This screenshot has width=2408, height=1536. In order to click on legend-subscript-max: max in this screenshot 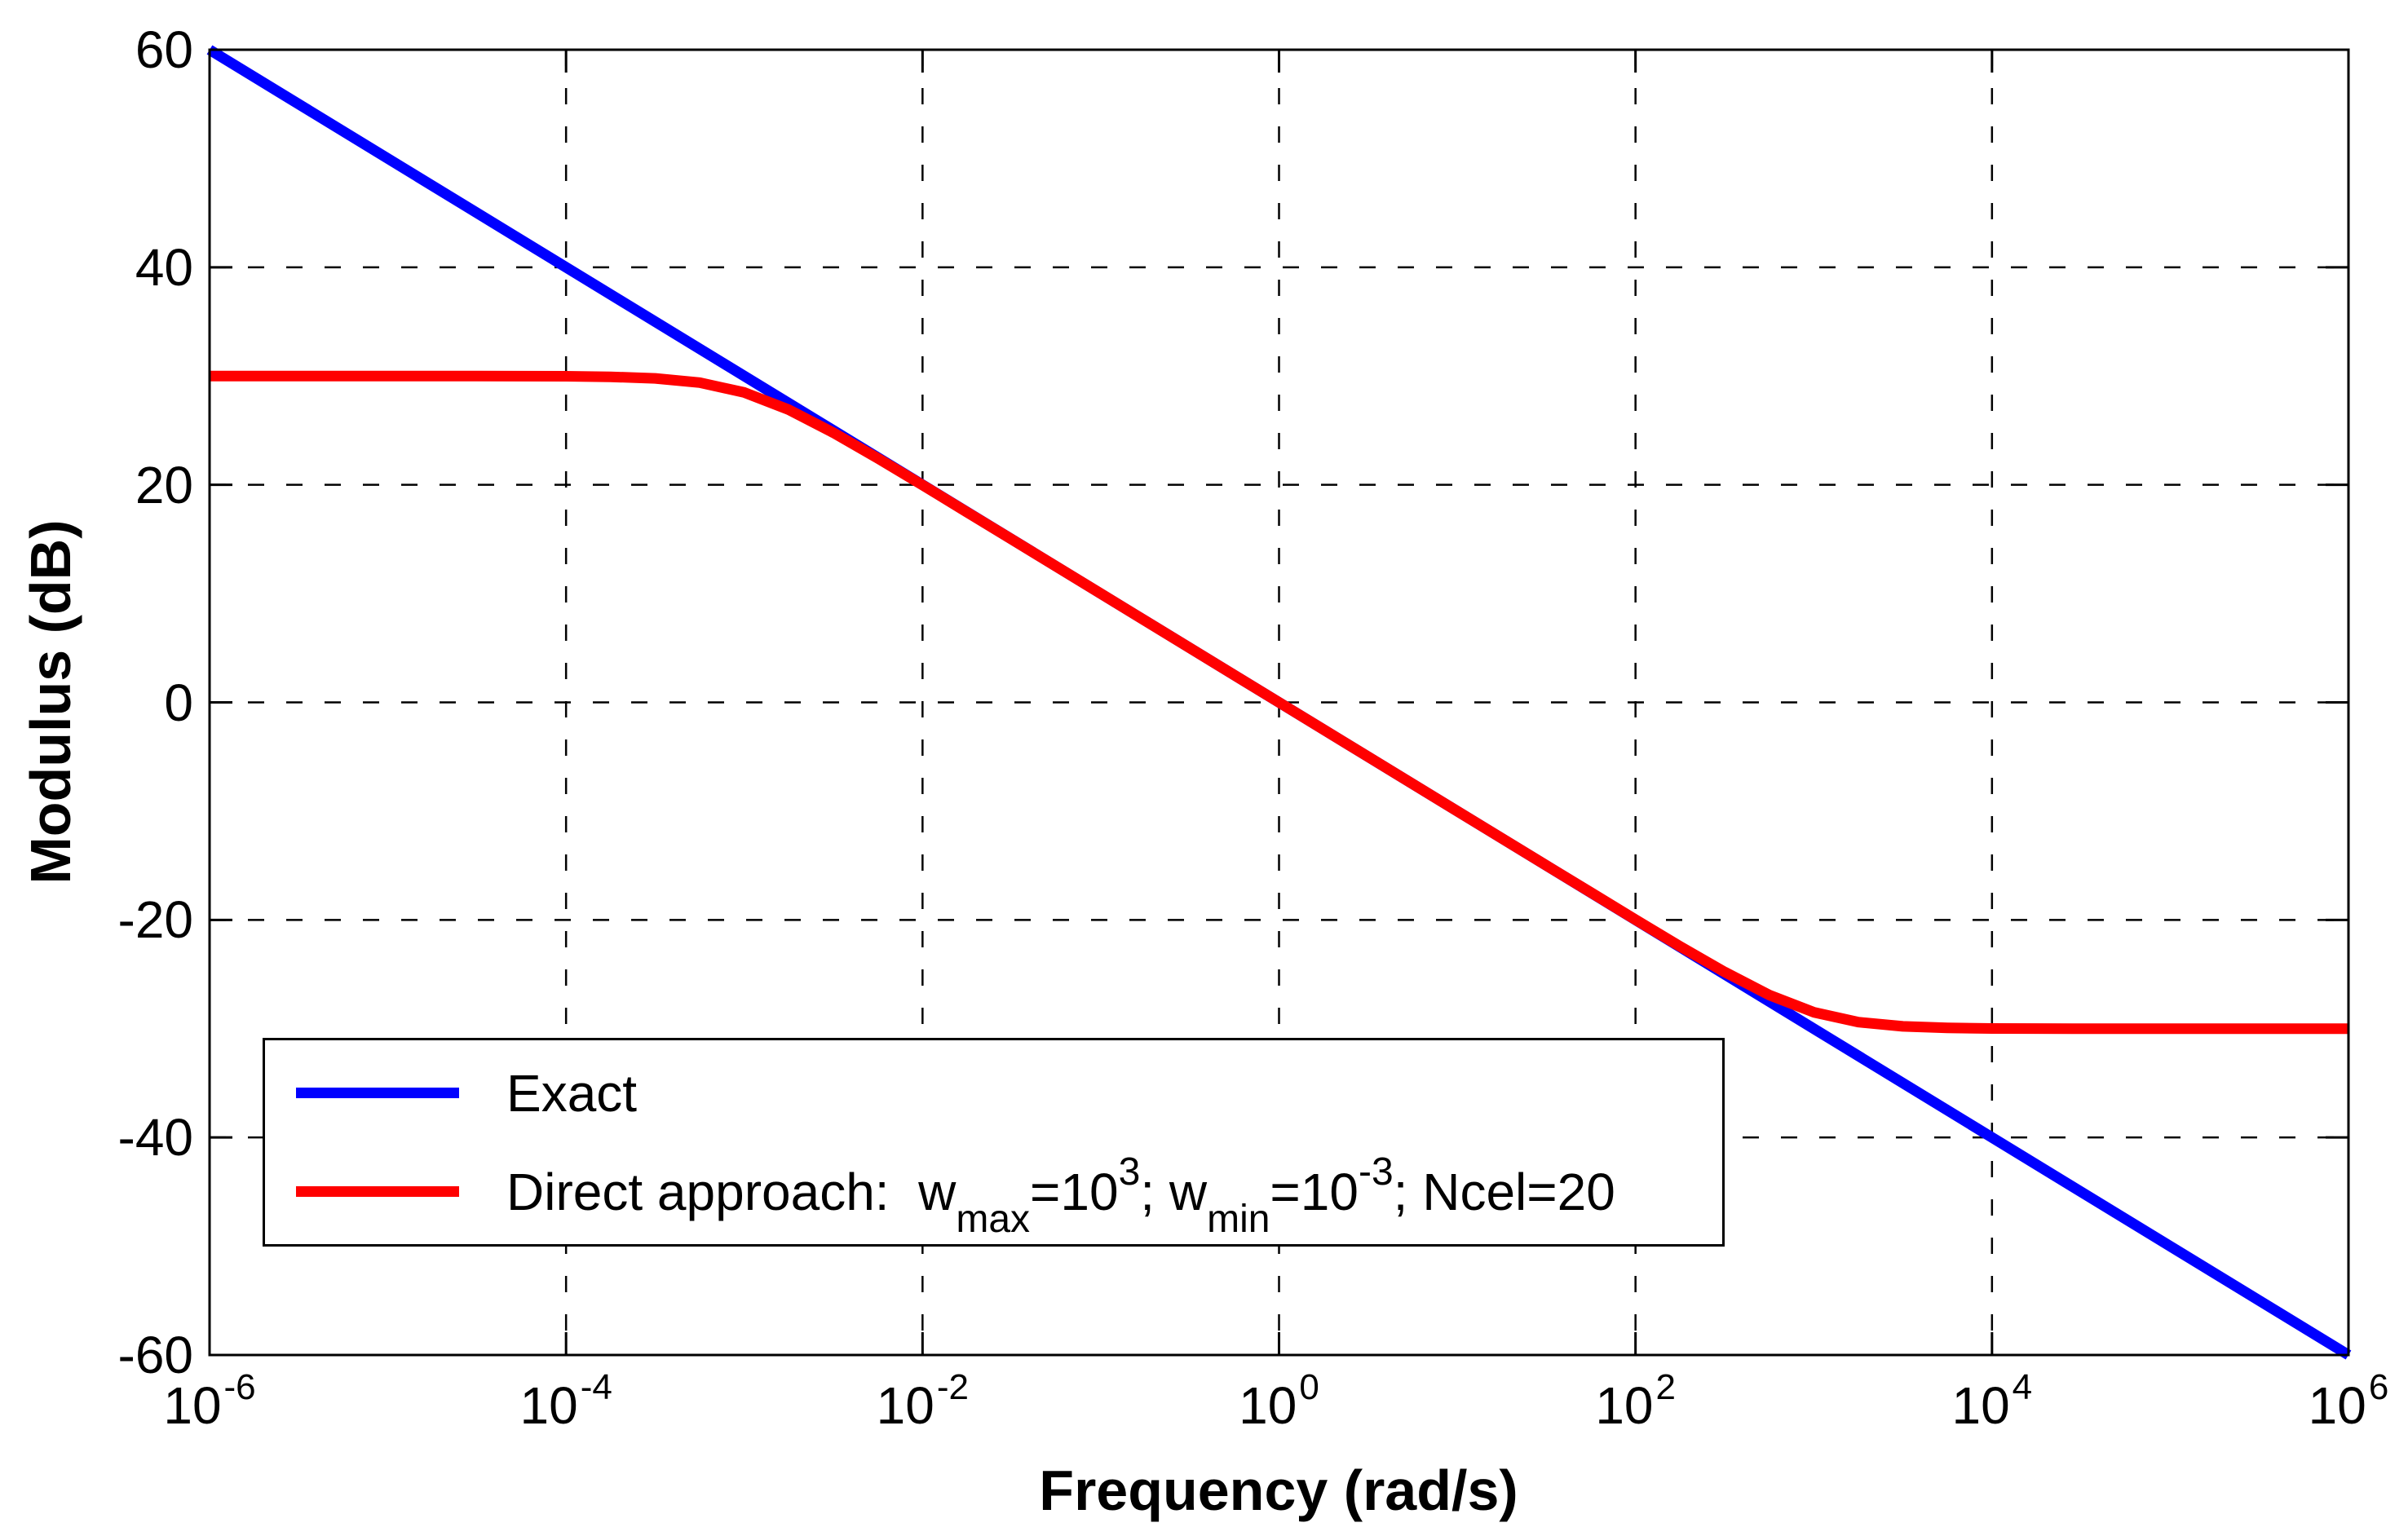, I will do `click(993, 1219)`.